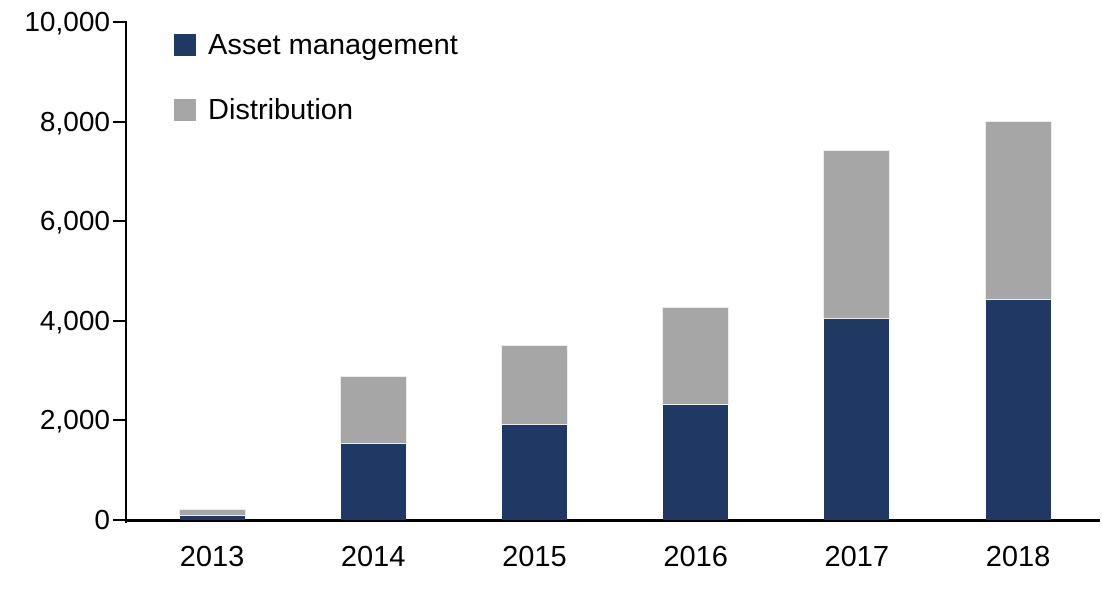  Describe the element at coordinates (102, 519) in the screenshot. I see `y-tick-label-0: 0` at that location.